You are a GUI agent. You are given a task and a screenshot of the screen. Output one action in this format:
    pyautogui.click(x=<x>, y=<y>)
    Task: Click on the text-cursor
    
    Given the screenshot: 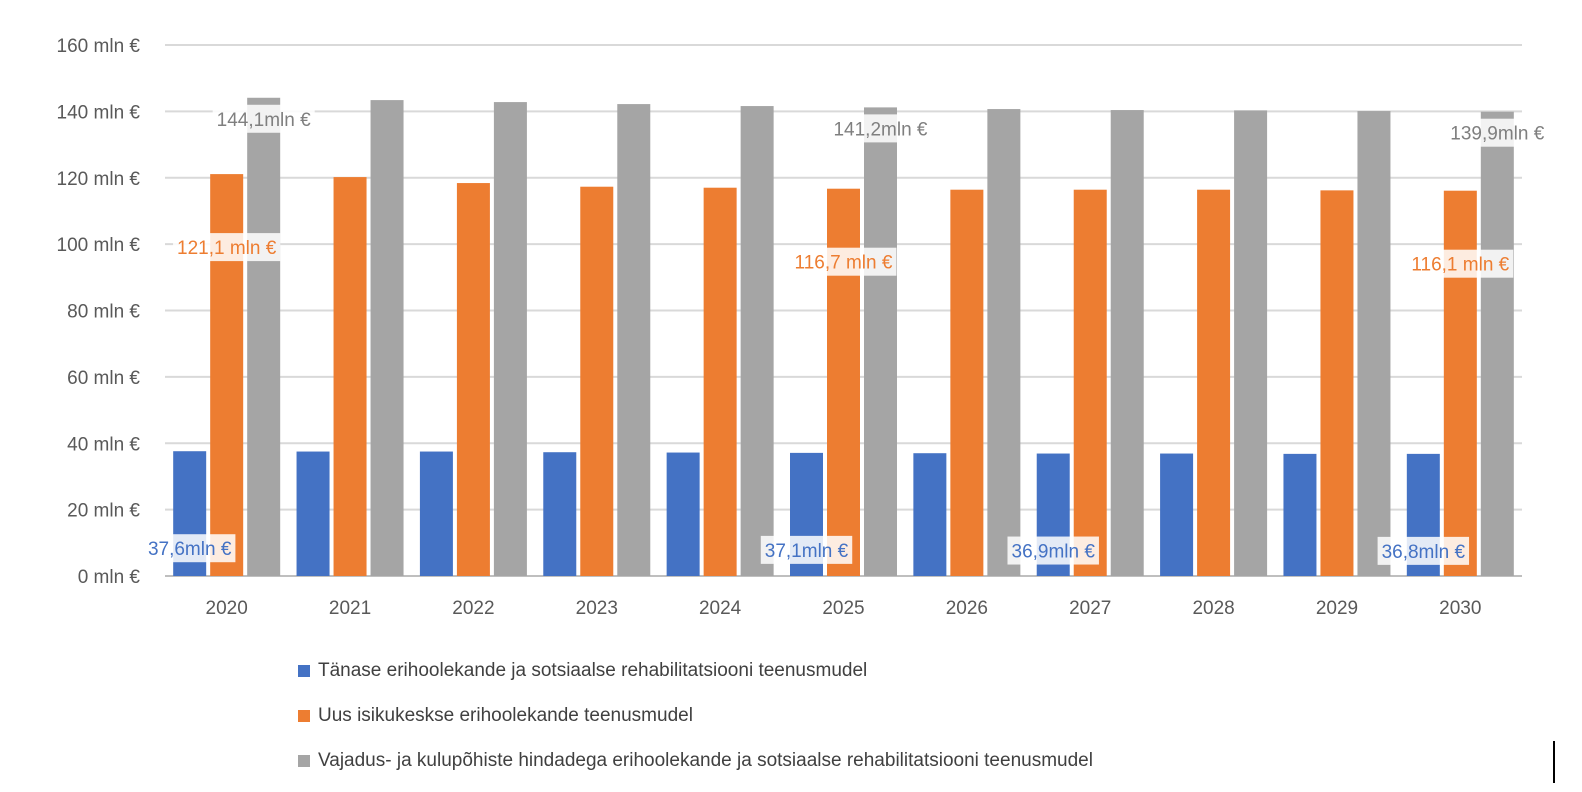 What is the action you would take?
    pyautogui.click(x=1554, y=762)
    